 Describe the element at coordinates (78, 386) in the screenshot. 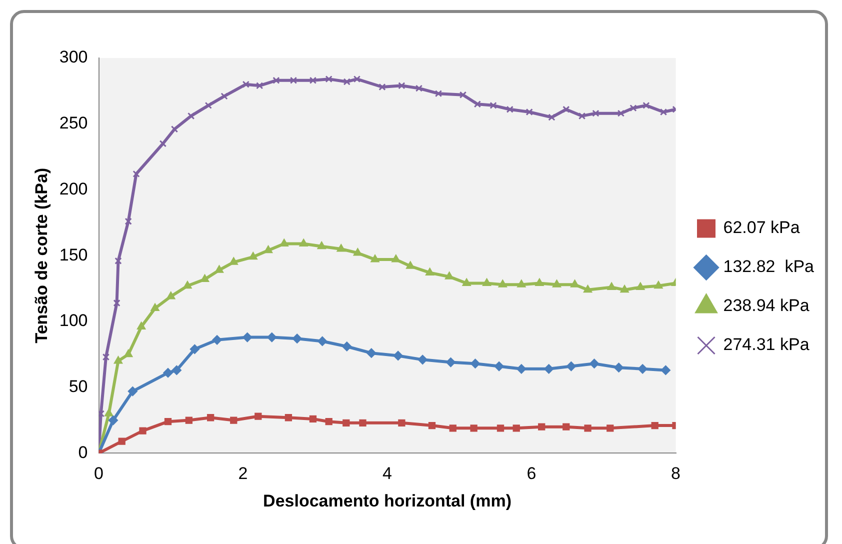

I see `y-tick-label: 50` at that location.